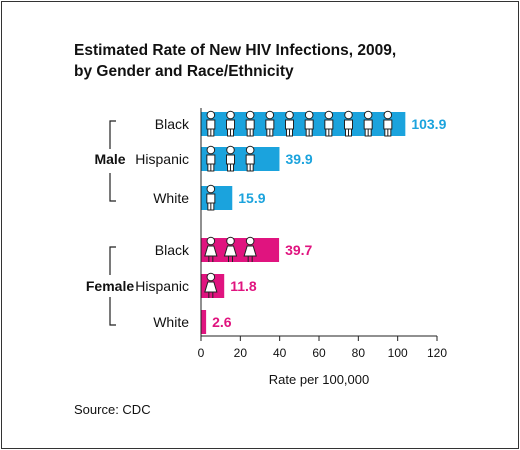 The image size is (520, 450). Describe the element at coordinates (171, 198) in the screenshot. I see `category-label-male-white: White` at that location.